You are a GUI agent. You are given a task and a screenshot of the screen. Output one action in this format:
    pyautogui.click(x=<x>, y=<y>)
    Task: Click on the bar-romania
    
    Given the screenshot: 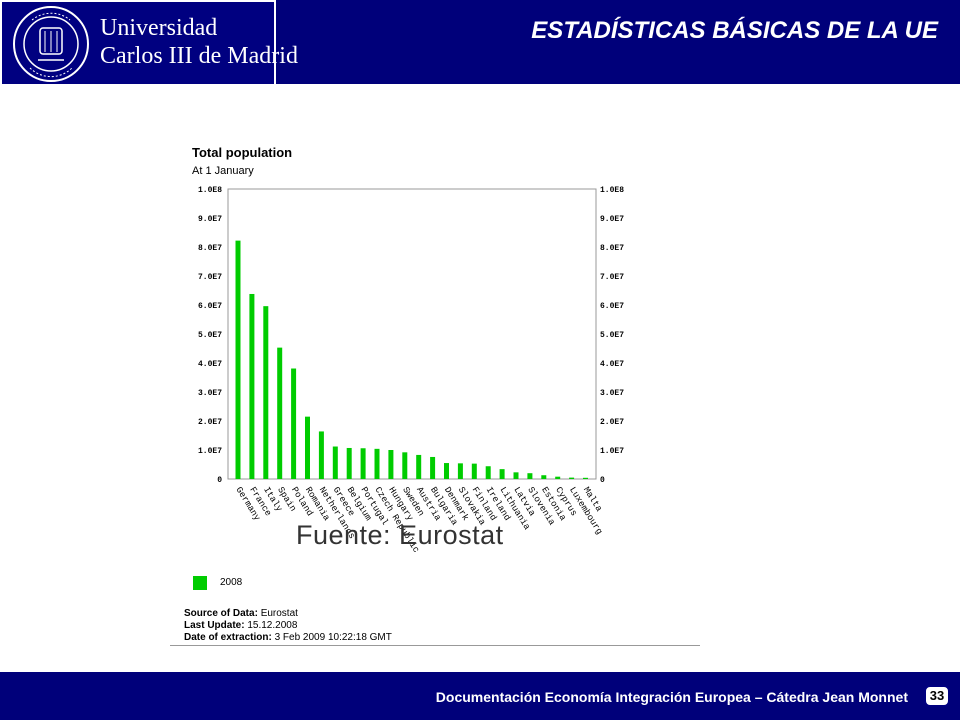 What is the action you would take?
    pyautogui.click(x=307, y=447)
    